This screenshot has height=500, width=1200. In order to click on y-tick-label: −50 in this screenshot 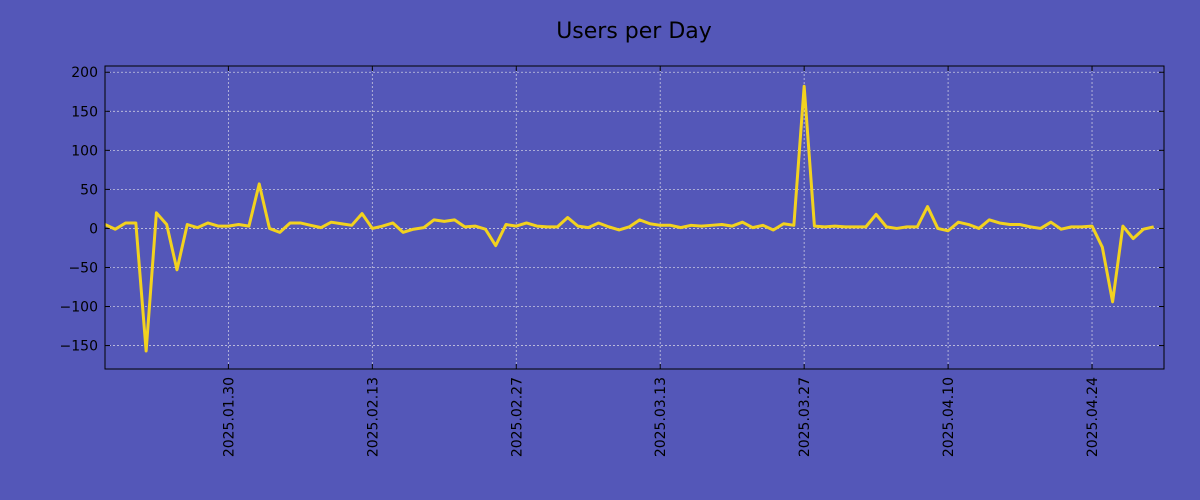, I will do `click(83, 268)`.